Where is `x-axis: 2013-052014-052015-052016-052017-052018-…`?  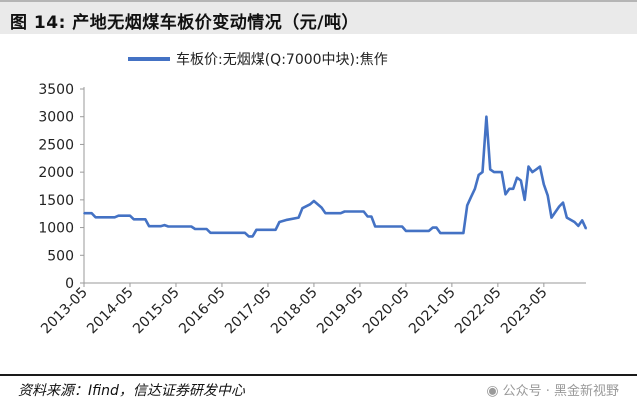
x-axis: 2013-052014-052015-052016-052017-052018-… is located at coordinates (312, 310).